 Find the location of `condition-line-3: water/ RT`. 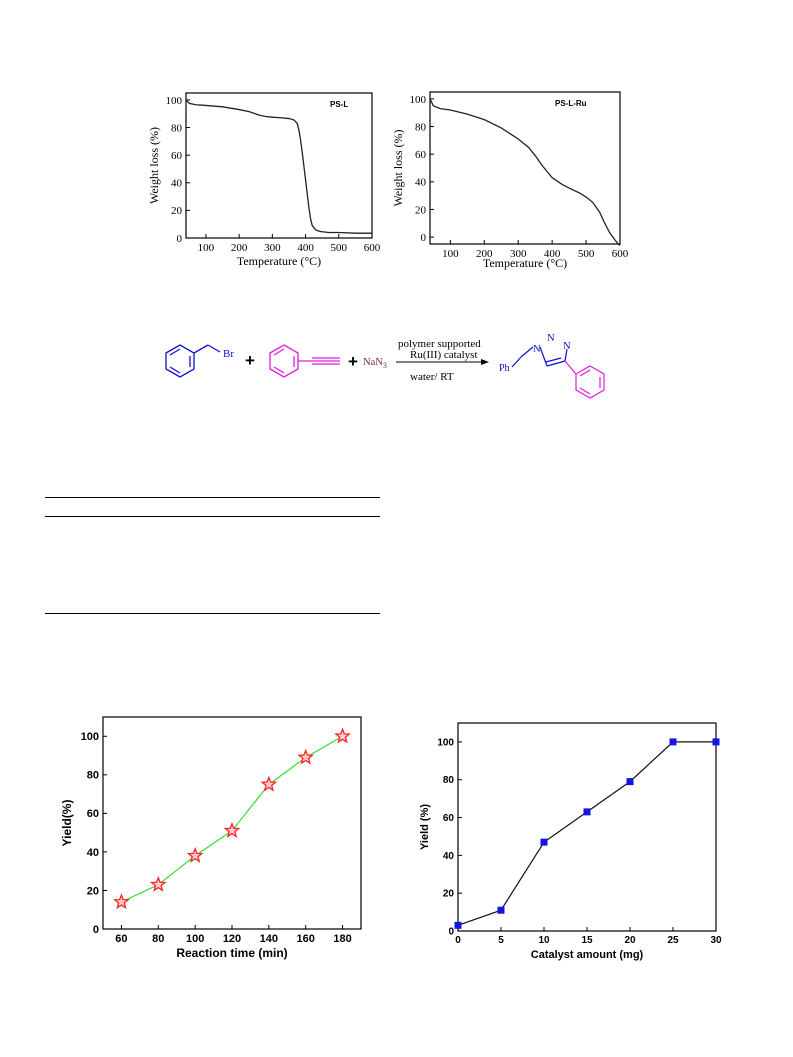

condition-line-3: water/ RT is located at coordinates (432, 377).